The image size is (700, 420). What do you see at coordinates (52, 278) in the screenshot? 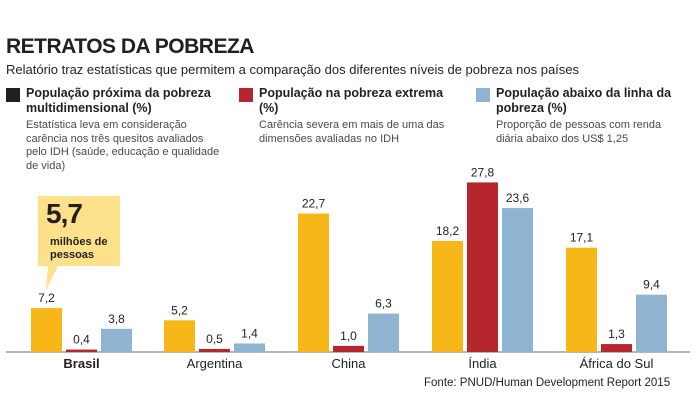
I see `annotation-pointer` at bounding box center [52, 278].